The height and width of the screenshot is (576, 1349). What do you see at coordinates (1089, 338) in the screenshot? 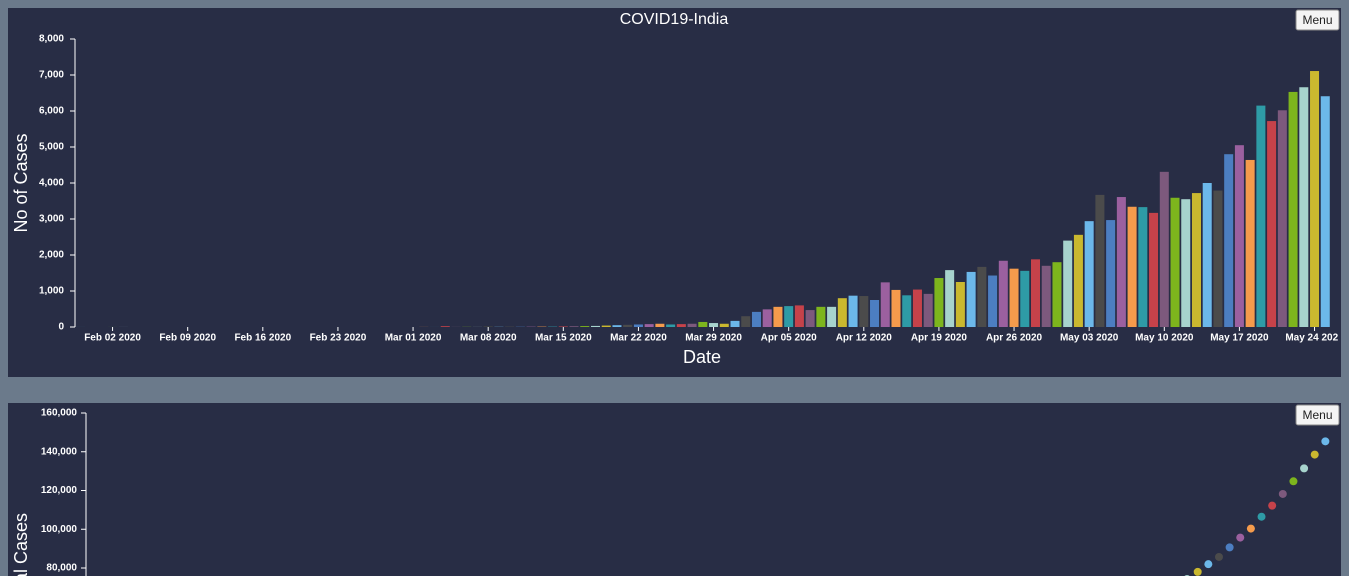
I see `x-tick-label: May 03 2020` at bounding box center [1089, 338].